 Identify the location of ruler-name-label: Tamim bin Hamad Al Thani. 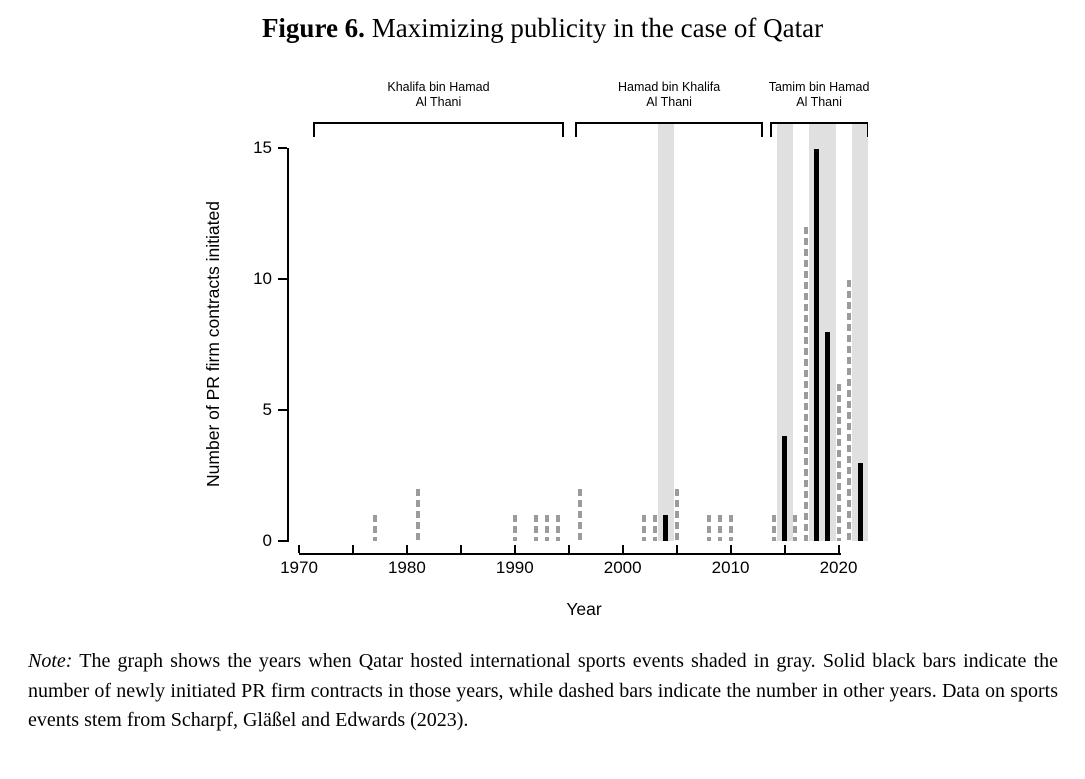
(819, 94).